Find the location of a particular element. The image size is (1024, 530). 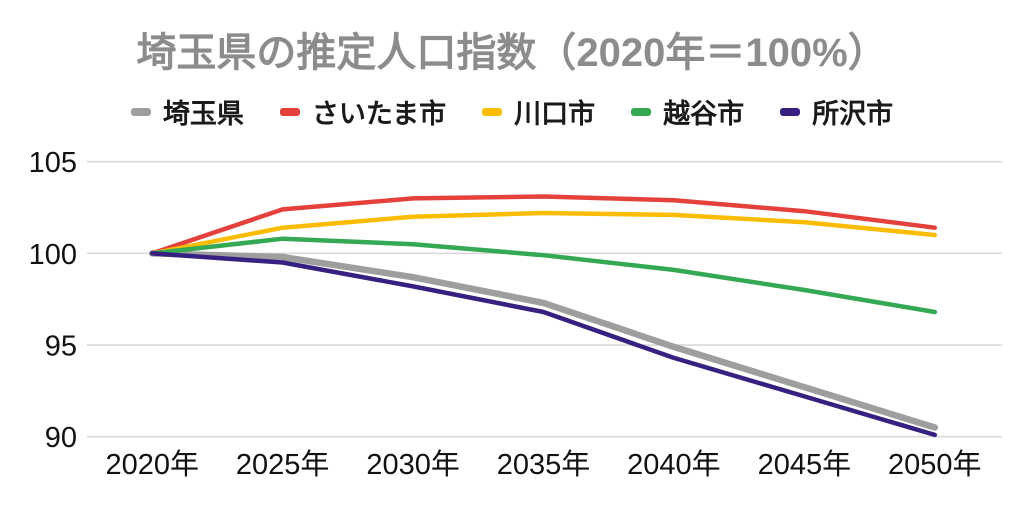

chart-title: 埼玉県の推定人口指数（2020年＝100%） is located at coordinates (512, 53).